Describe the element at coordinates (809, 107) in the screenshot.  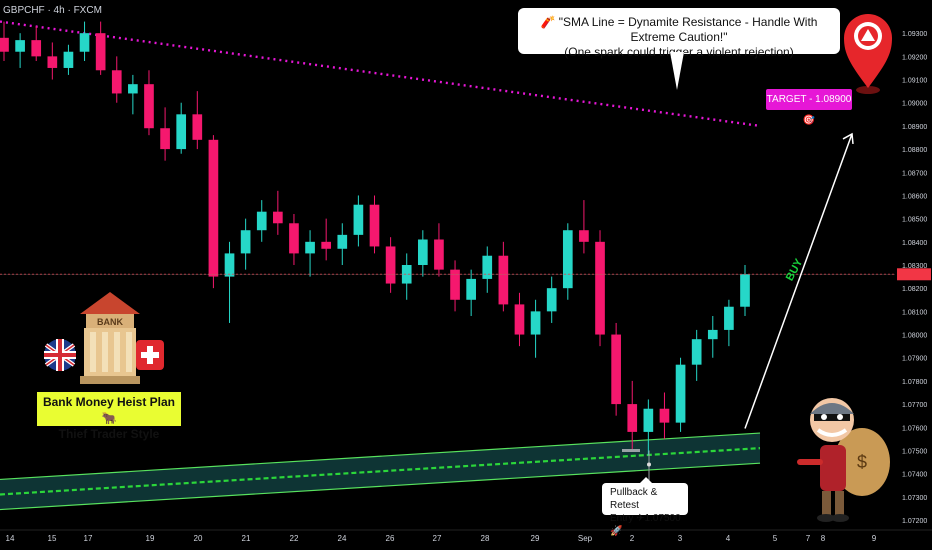
I see `target-label: TARGET - 1.08900🎯` at that location.